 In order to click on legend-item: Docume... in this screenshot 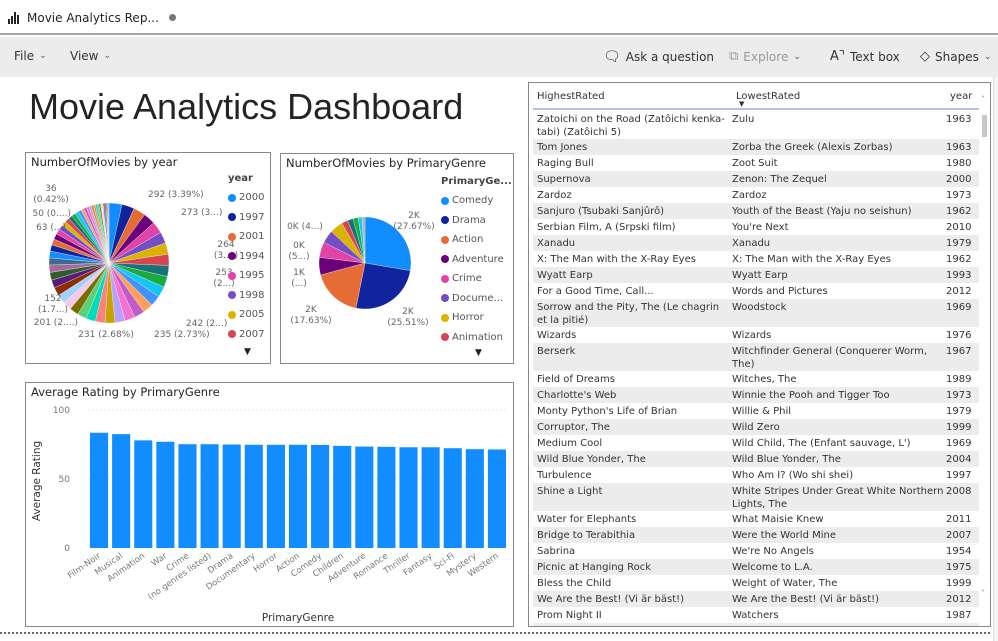, I will do `click(476, 299)`.